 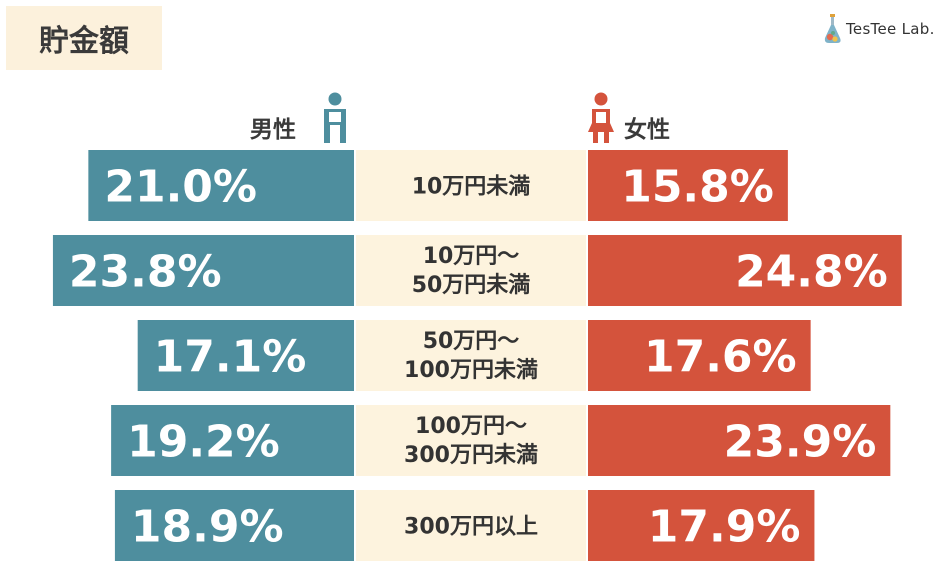 What do you see at coordinates (180, 187) in the screenshot?
I see `male-value-label: 21.0%` at bounding box center [180, 187].